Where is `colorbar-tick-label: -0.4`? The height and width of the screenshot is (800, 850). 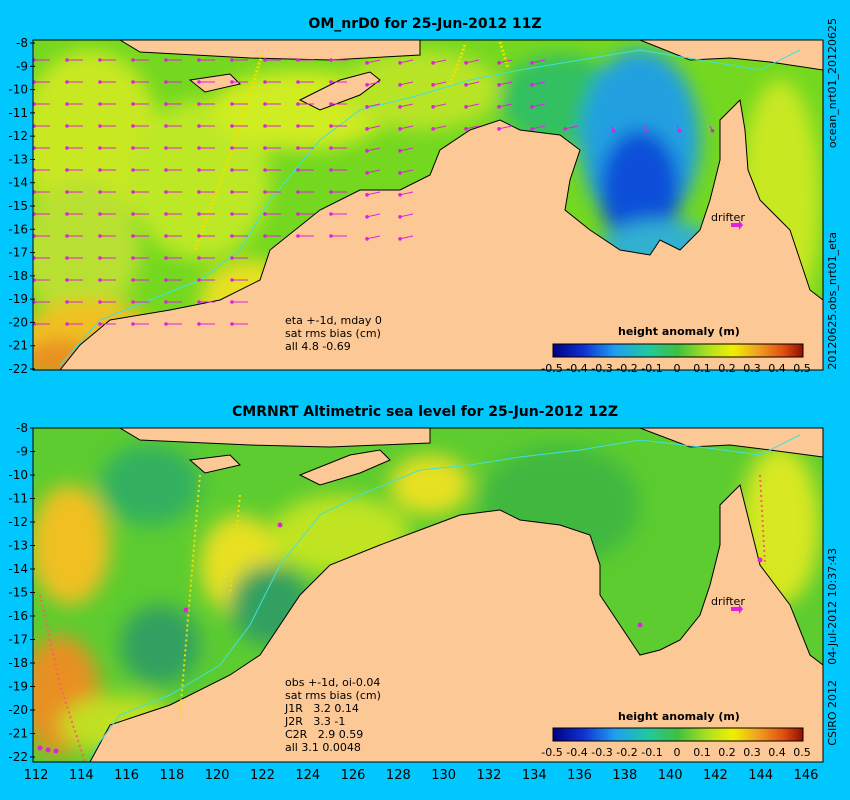 colorbar-tick-label: -0.4 is located at coordinates (577, 368).